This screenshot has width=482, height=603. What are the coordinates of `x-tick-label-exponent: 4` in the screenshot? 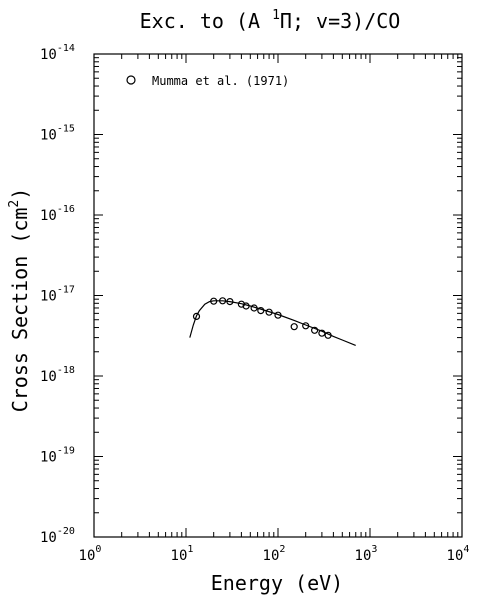 It's located at (466, 549).